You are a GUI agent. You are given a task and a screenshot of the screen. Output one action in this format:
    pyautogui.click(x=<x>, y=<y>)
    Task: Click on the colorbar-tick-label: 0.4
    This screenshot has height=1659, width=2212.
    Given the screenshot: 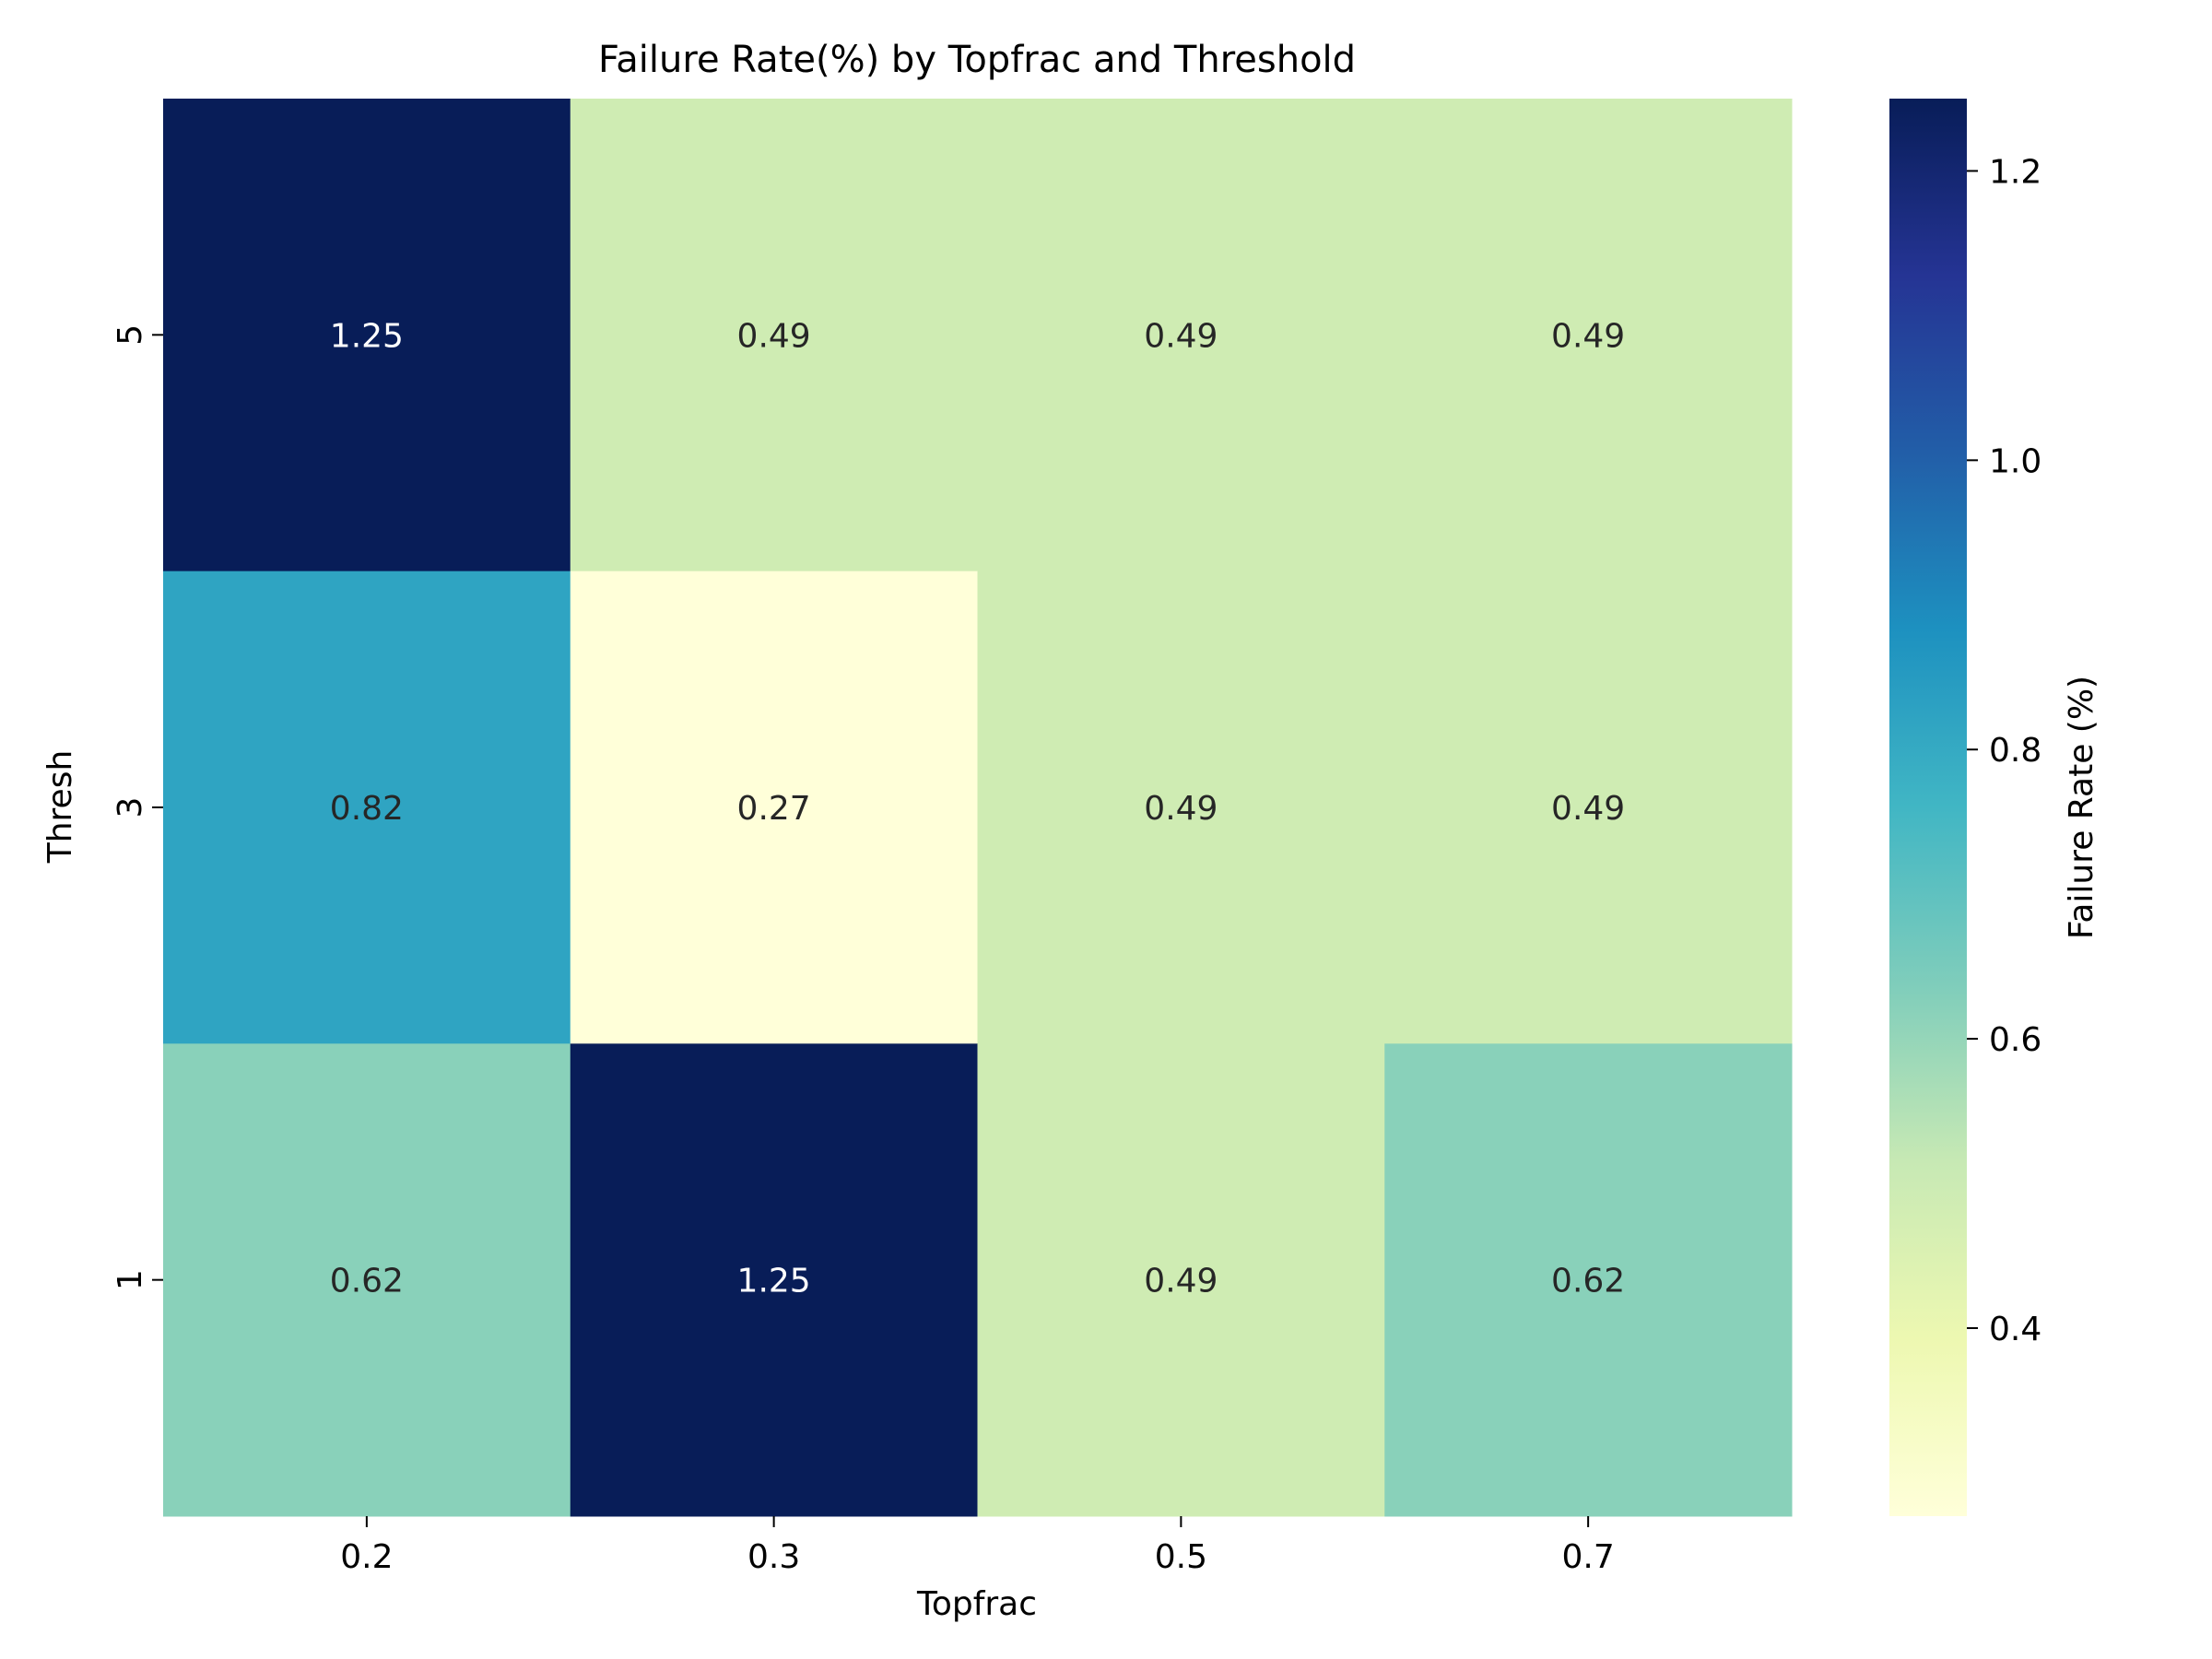 What is the action you would take?
    pyautogui.click(x=2015, y=1329)
    